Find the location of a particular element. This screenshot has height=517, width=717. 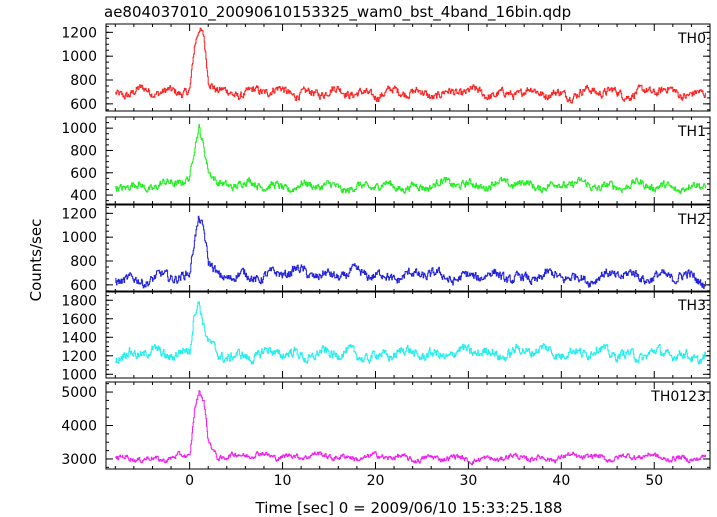

y-tick-label: 3000 is located at coordinates (79, 460).